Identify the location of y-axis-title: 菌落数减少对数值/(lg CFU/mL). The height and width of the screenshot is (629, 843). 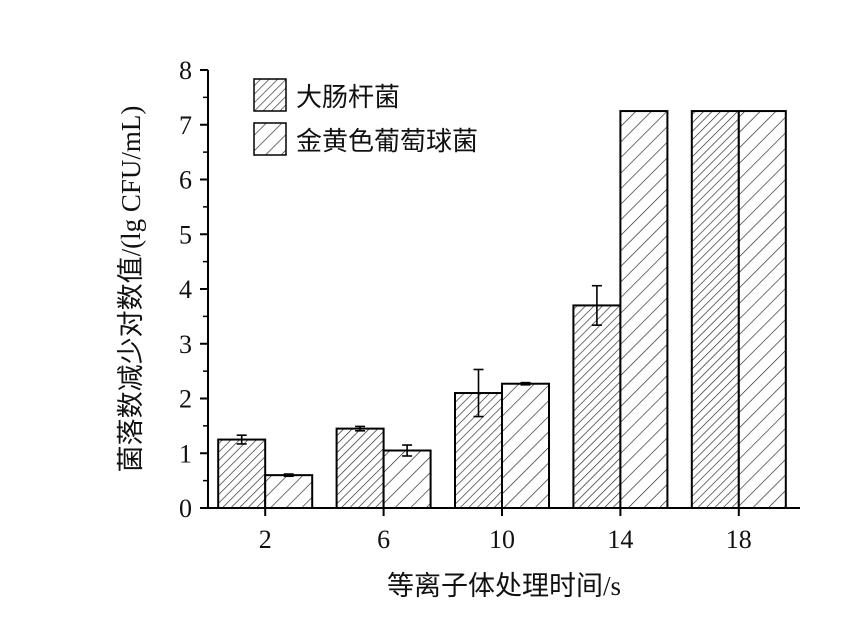
(131, 289).